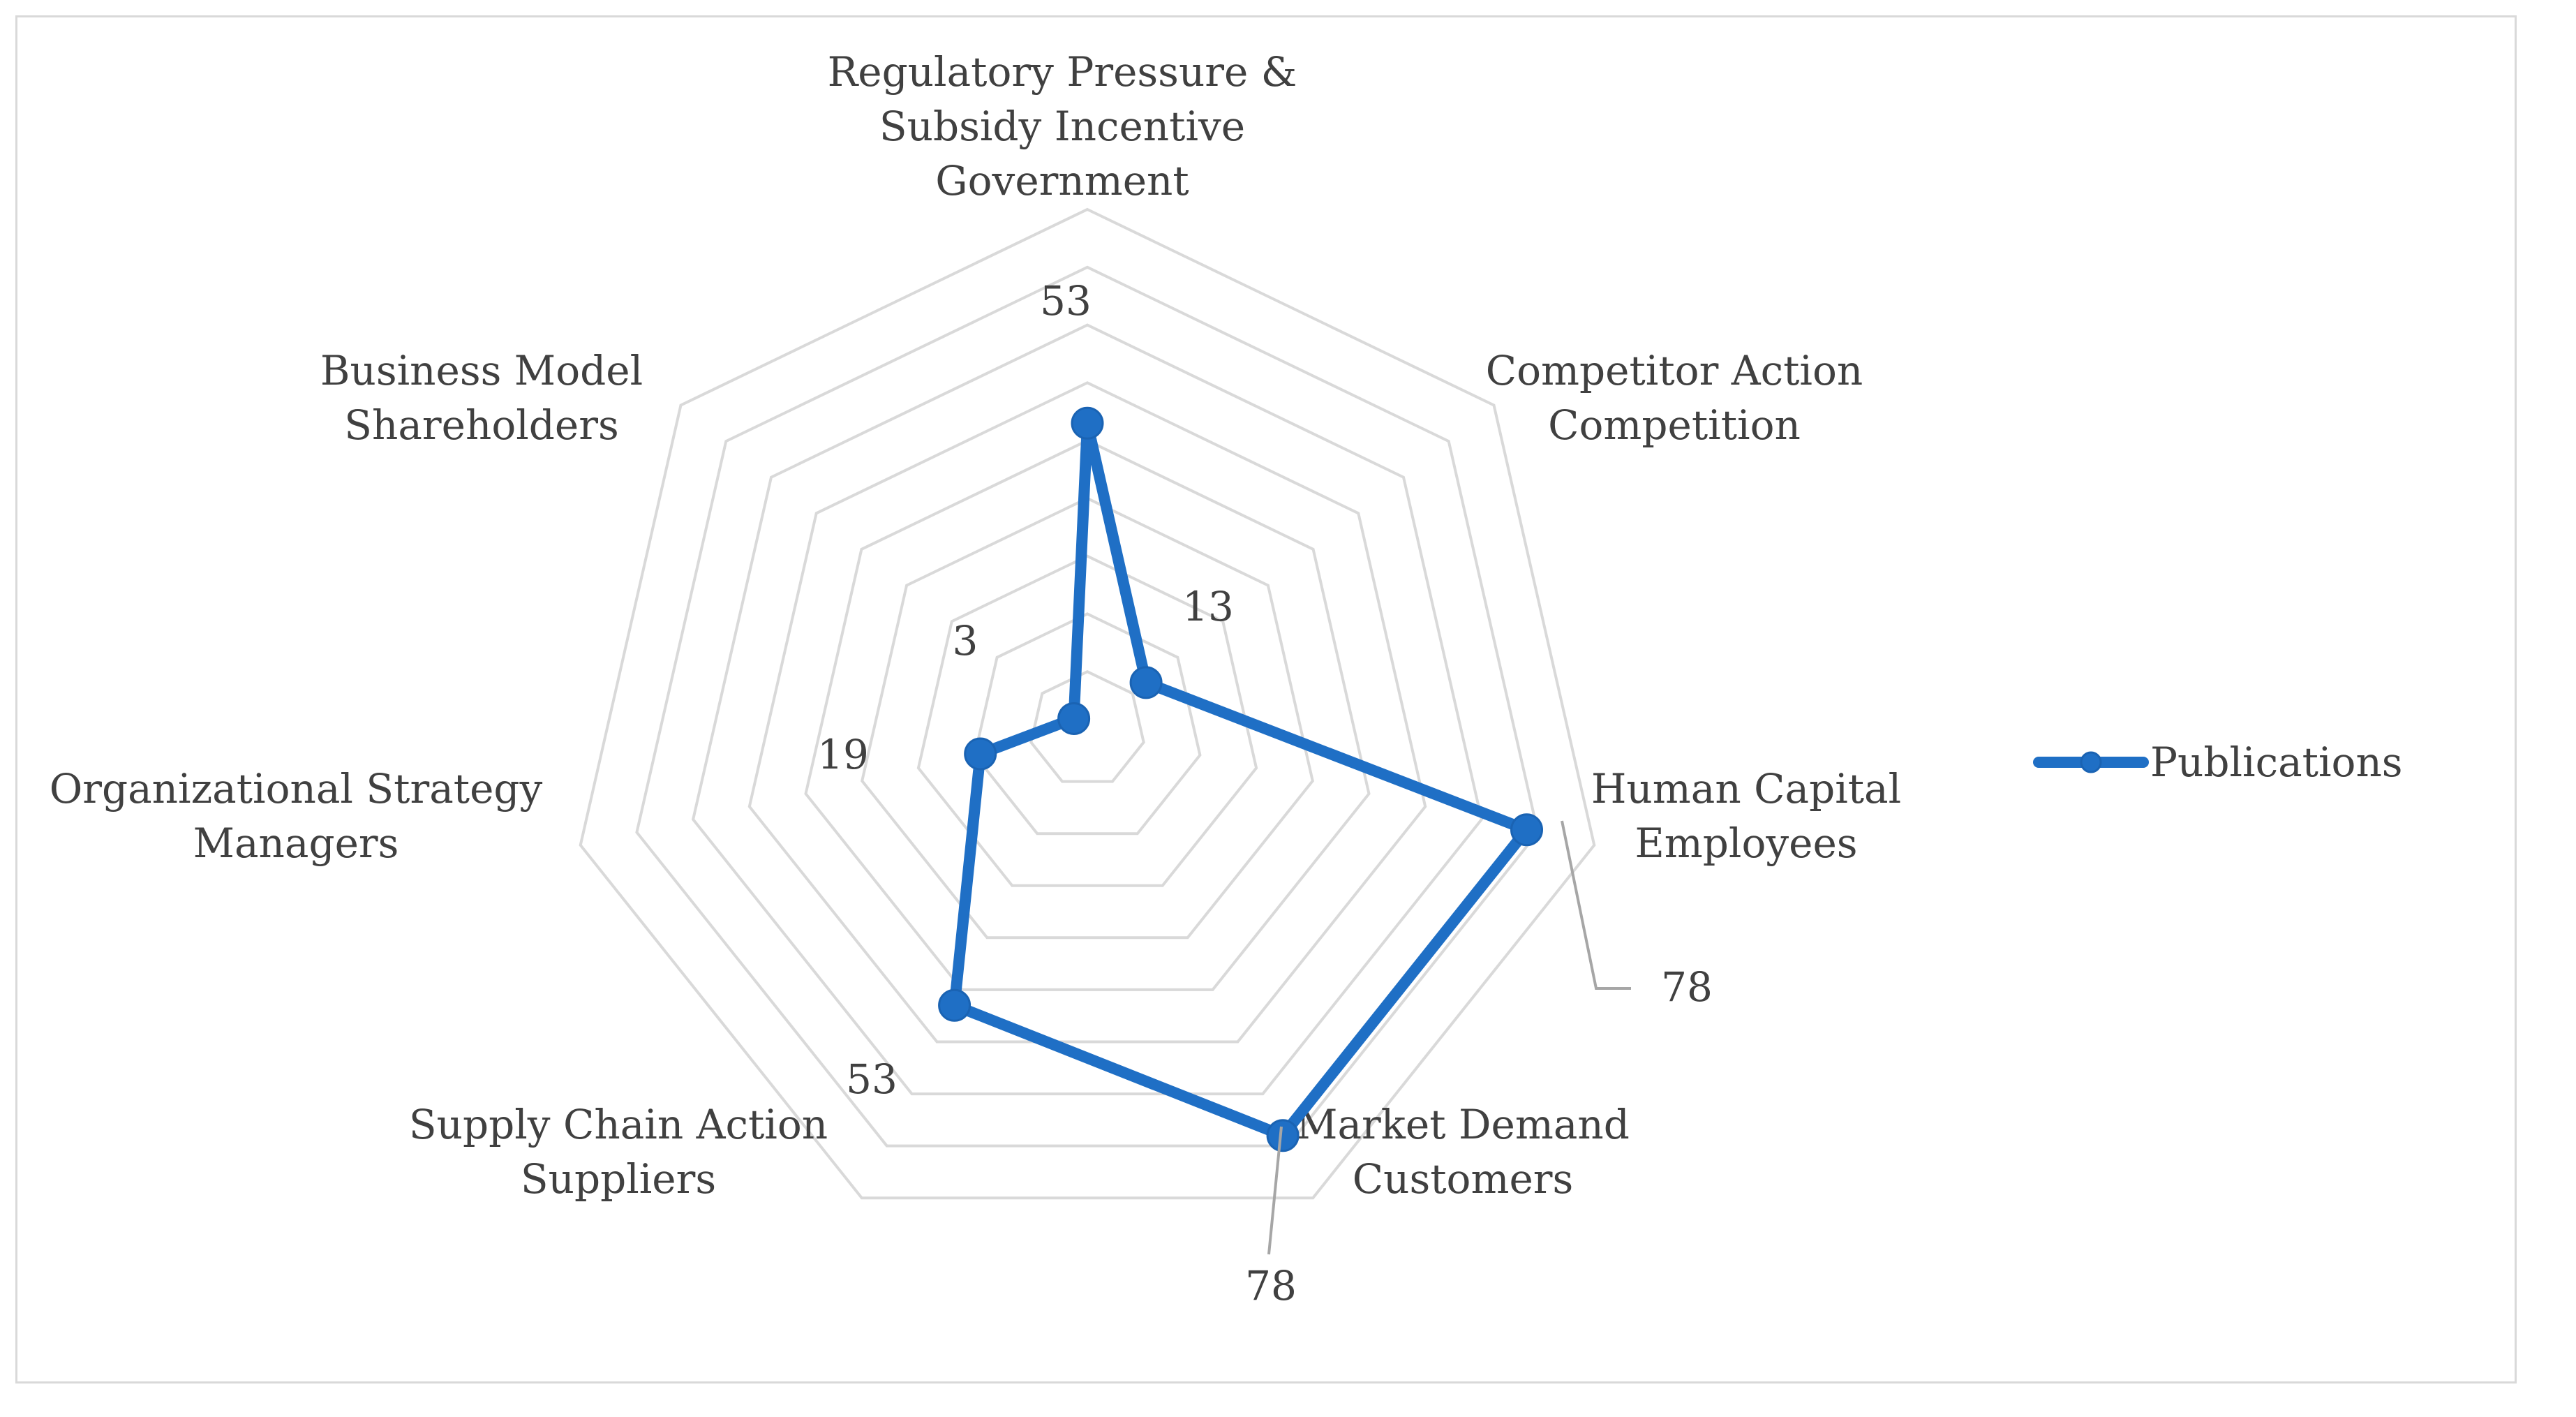  I want to click on data-label-1: 13, so click(1208, 606).